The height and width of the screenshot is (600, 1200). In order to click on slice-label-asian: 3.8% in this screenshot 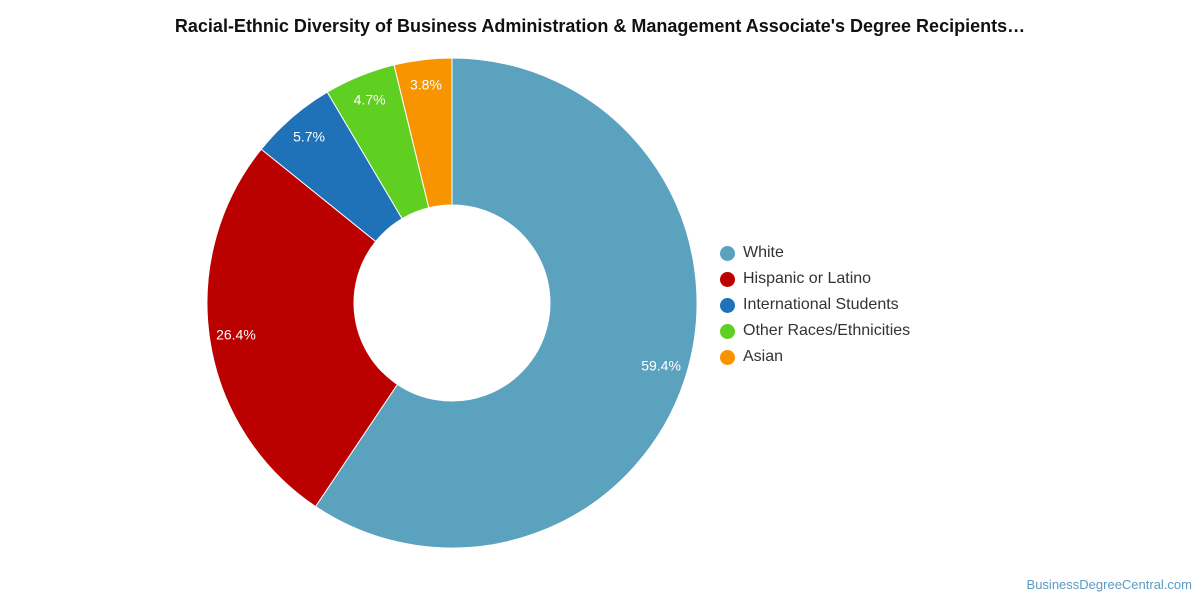, I will do `click(426, 85)`.